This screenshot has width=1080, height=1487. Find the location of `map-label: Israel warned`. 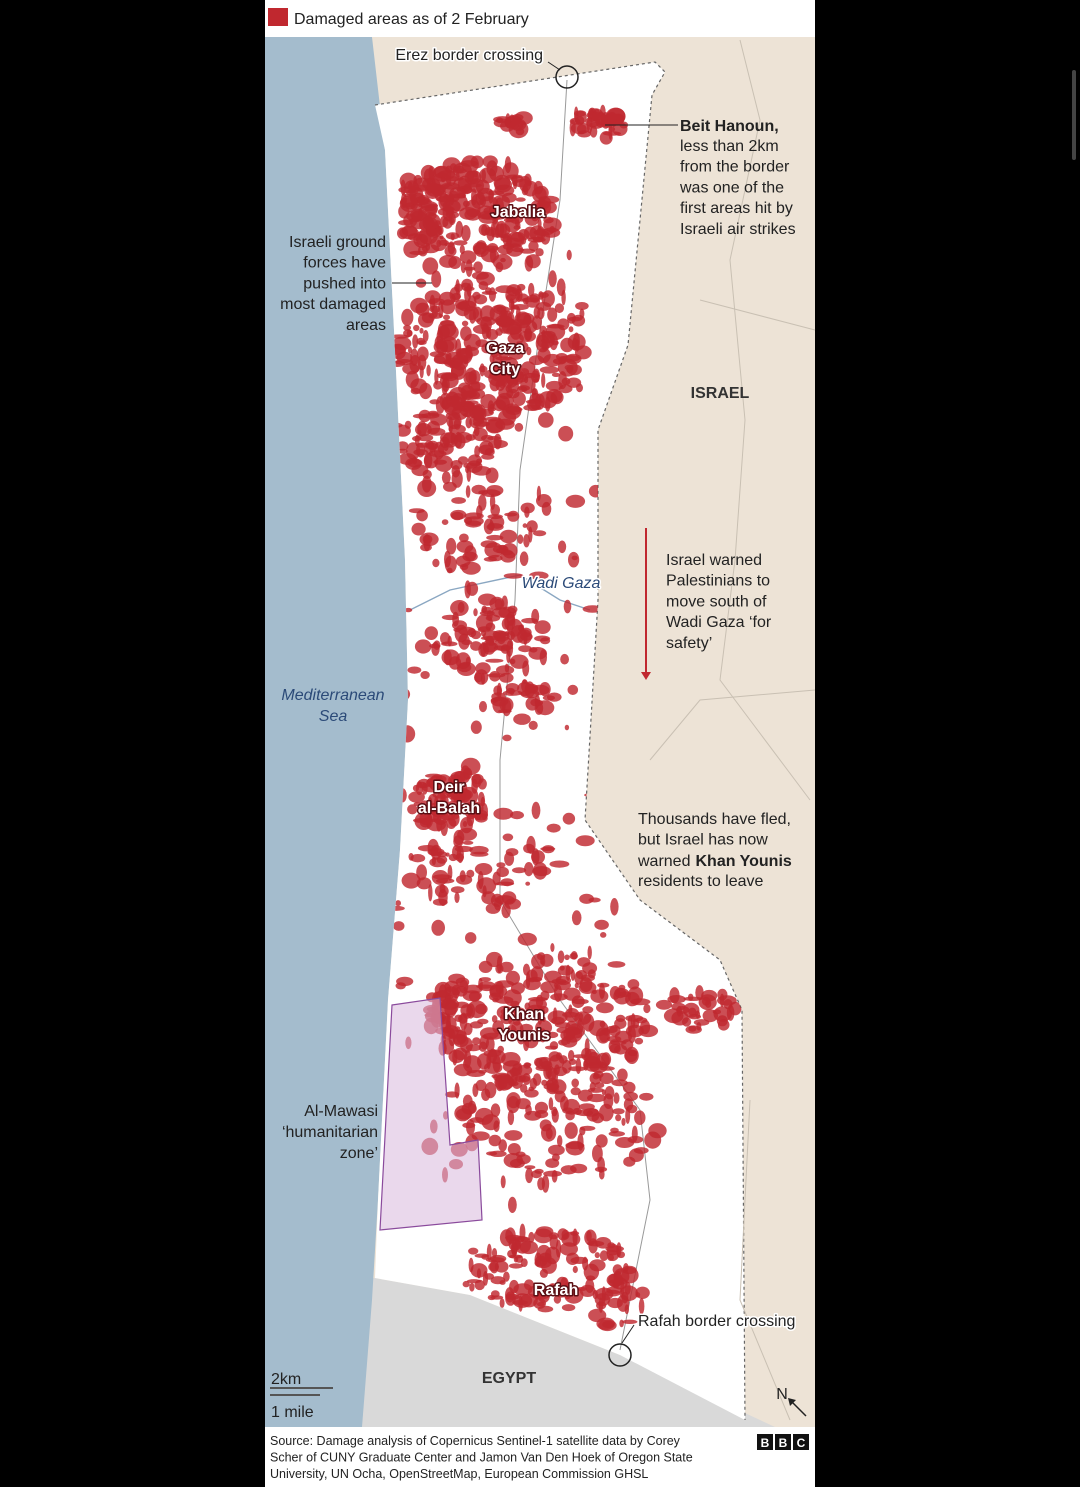

map-label: Israel warned is located at coordinates (714, 560).